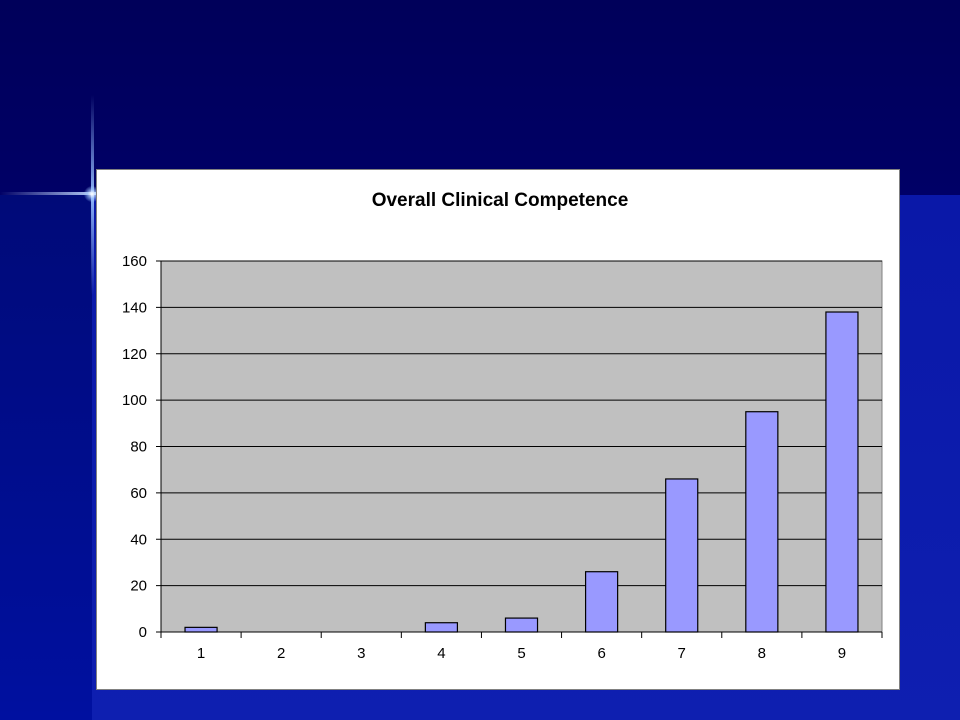 This screenshot has height=720, width=960. I want to click on y-tick-label: 20, so click(138, 586).